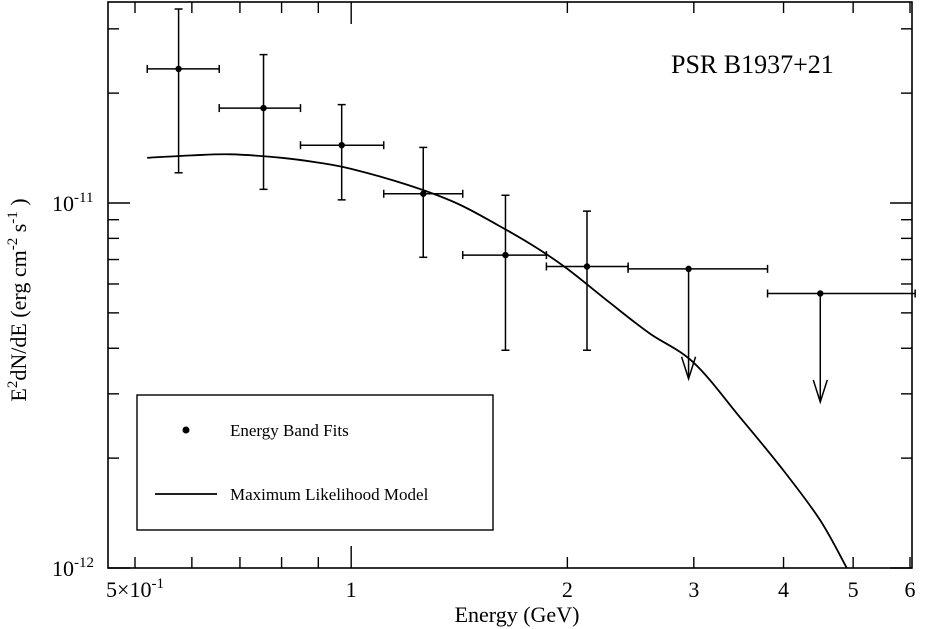 The height and width of the screenshot is (629, 926). Describe the element at coordinates (289, 430) in the screenshot. I see `legend-label-points: Energy Band Fits` at that location.